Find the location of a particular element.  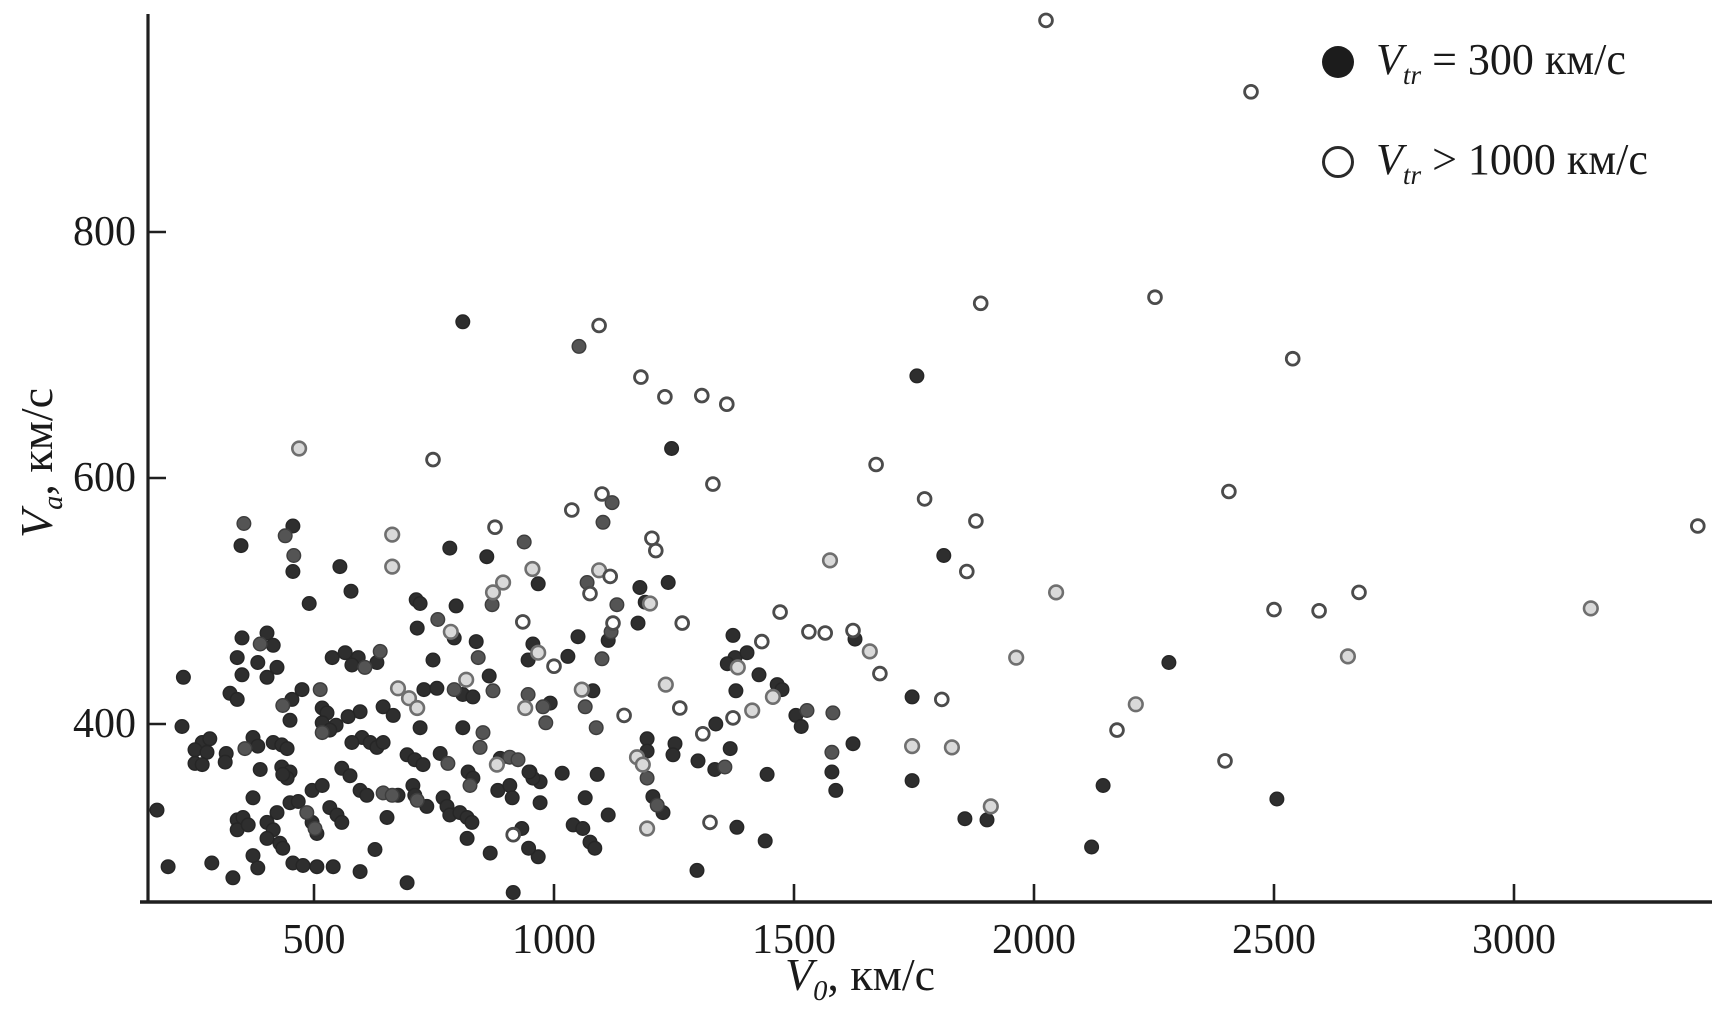

x-tick-label: 1500 is located at coordinates (794, 940).